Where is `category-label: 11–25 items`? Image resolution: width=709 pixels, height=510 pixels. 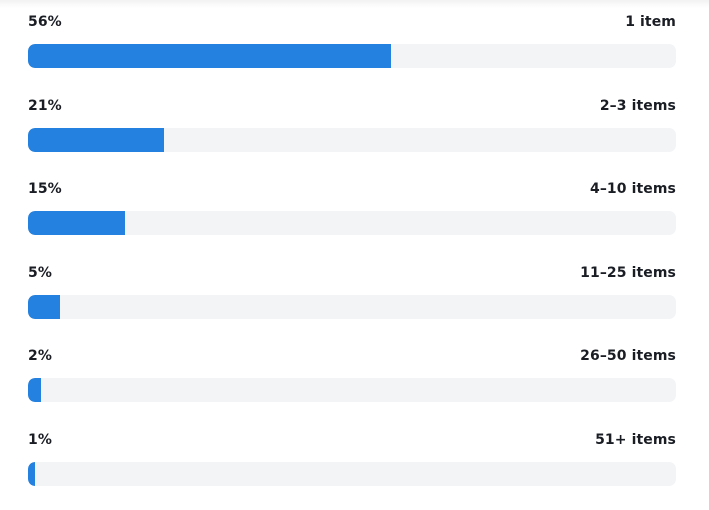
category-label: 11–25 items is located at coordinates (628, 272).